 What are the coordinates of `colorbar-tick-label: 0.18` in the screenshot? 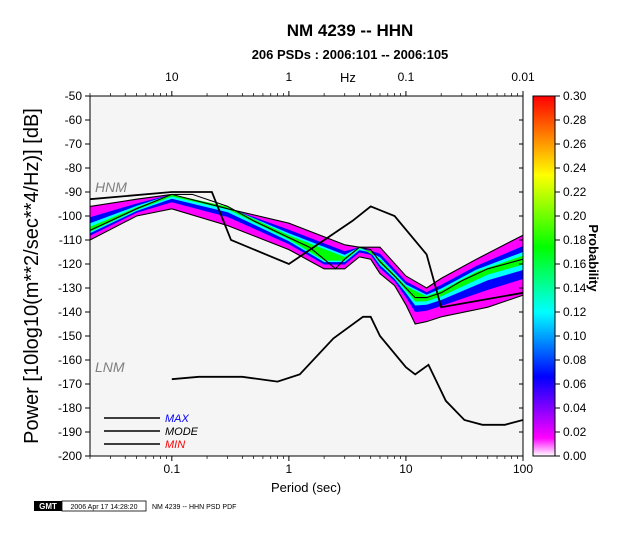 It's located at (575, 240).